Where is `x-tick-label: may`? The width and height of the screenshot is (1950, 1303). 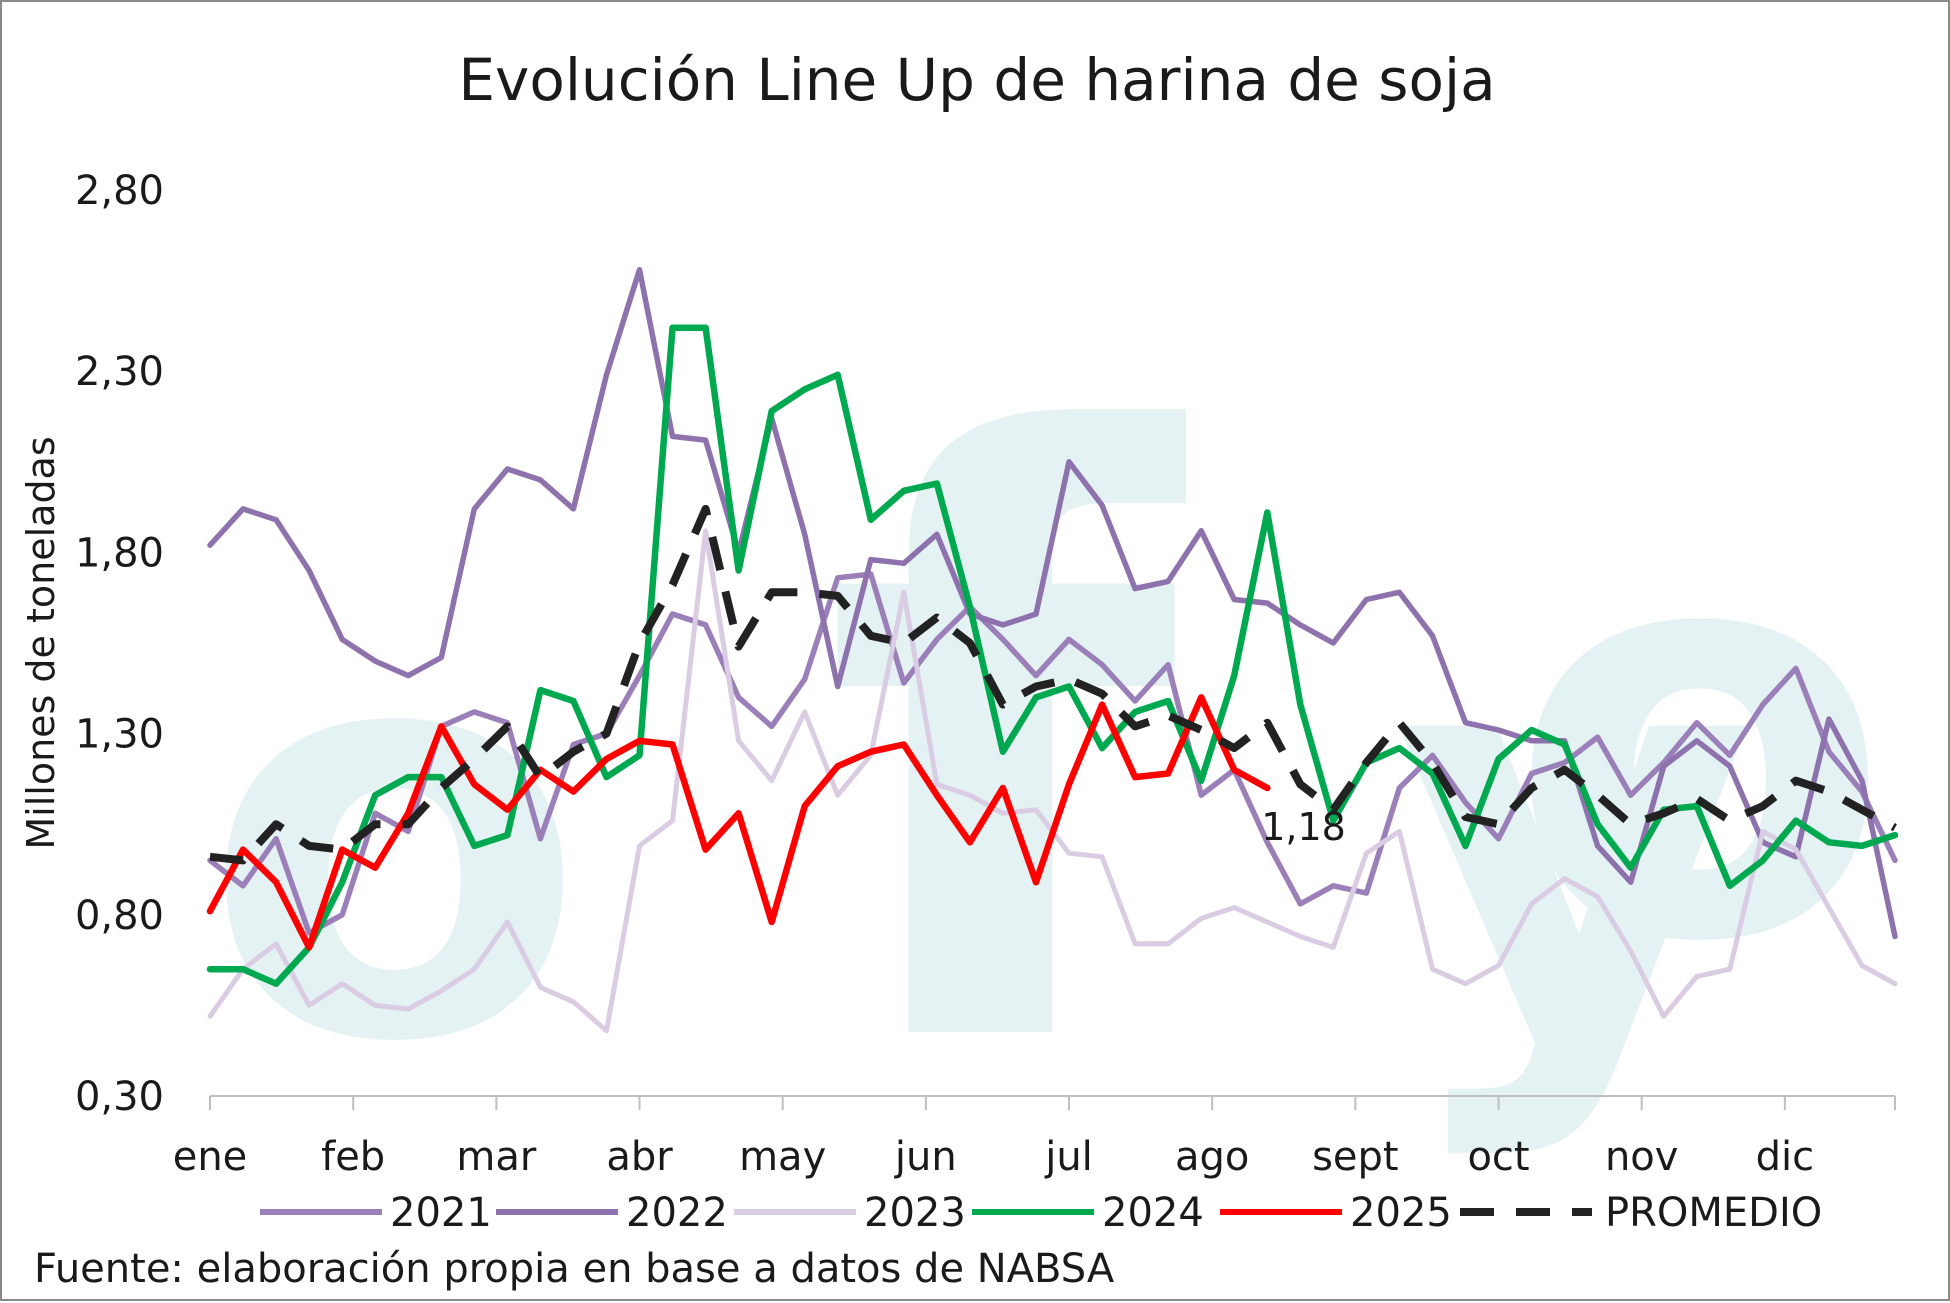
x-tick-label: may is located at coordinates (782, 1157).